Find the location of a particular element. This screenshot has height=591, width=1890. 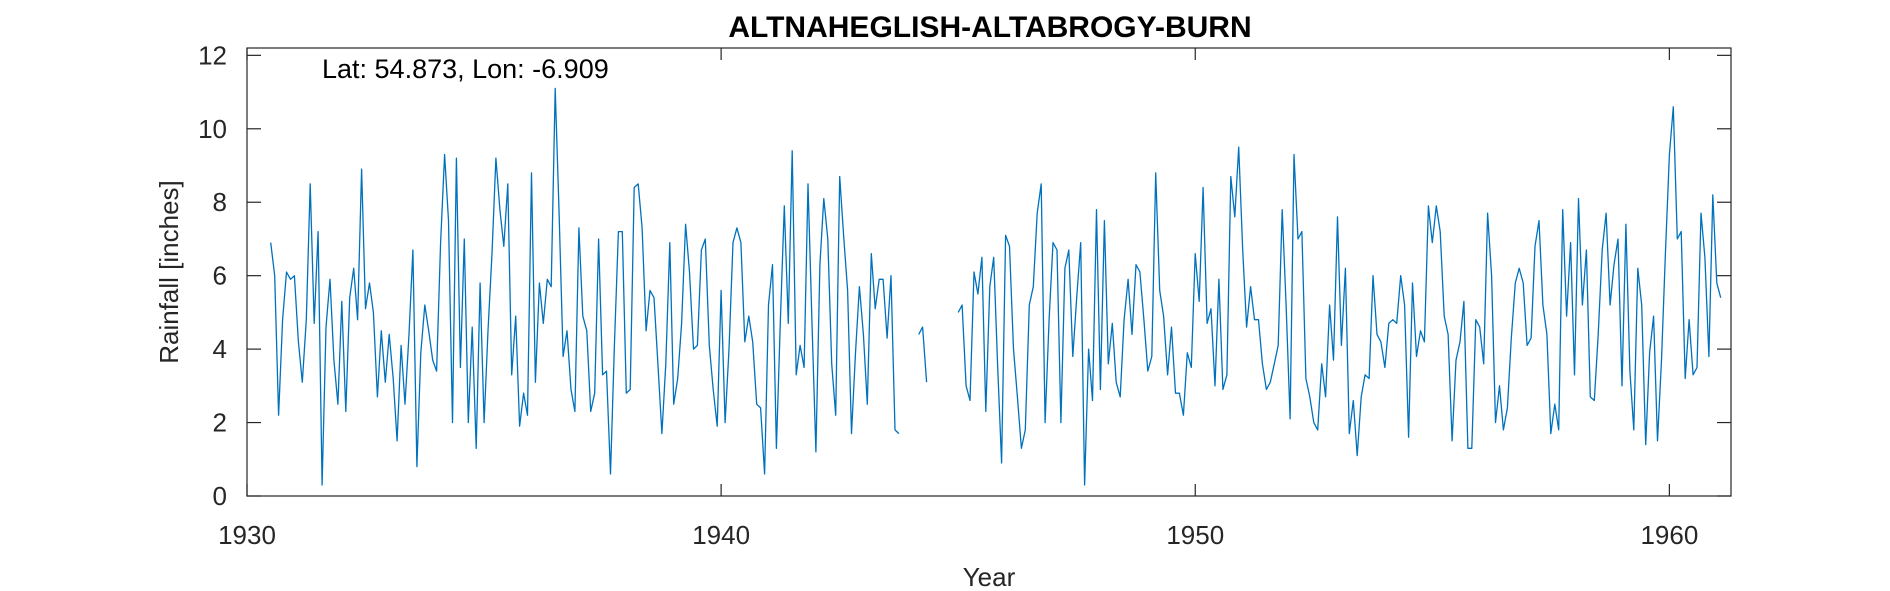

y-tick-label: 8 is located at coordinates (220, 202).